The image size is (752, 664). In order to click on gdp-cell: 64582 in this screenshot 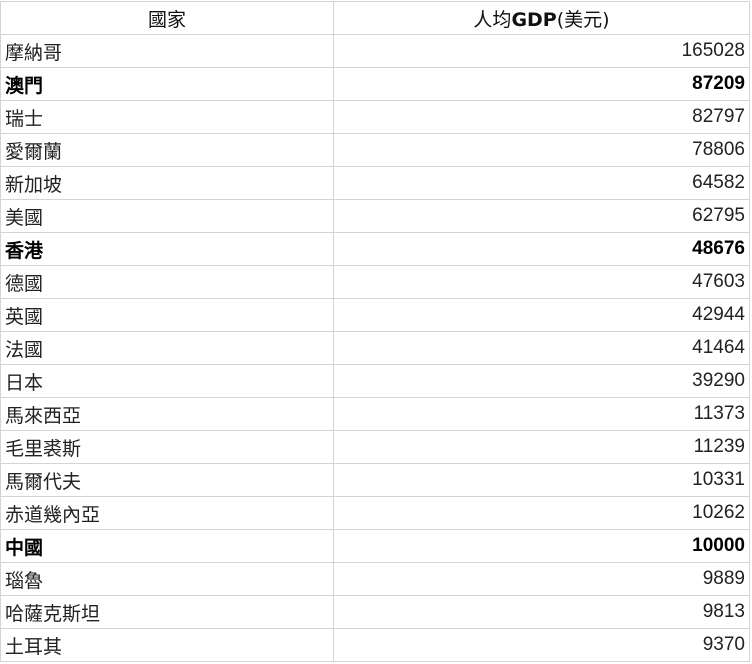, I will do `click(541, 183)`.